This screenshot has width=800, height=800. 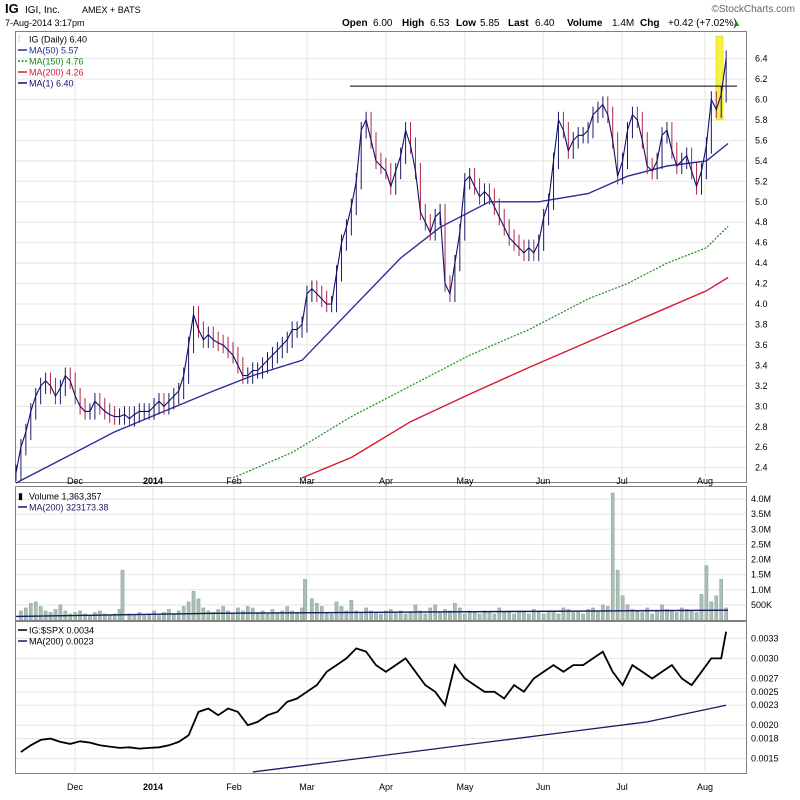 What do you see at coordinates (761, 560) in the screenshot?
I see `volume-tick-label: 2.0M` at bounding box center [761, 560].